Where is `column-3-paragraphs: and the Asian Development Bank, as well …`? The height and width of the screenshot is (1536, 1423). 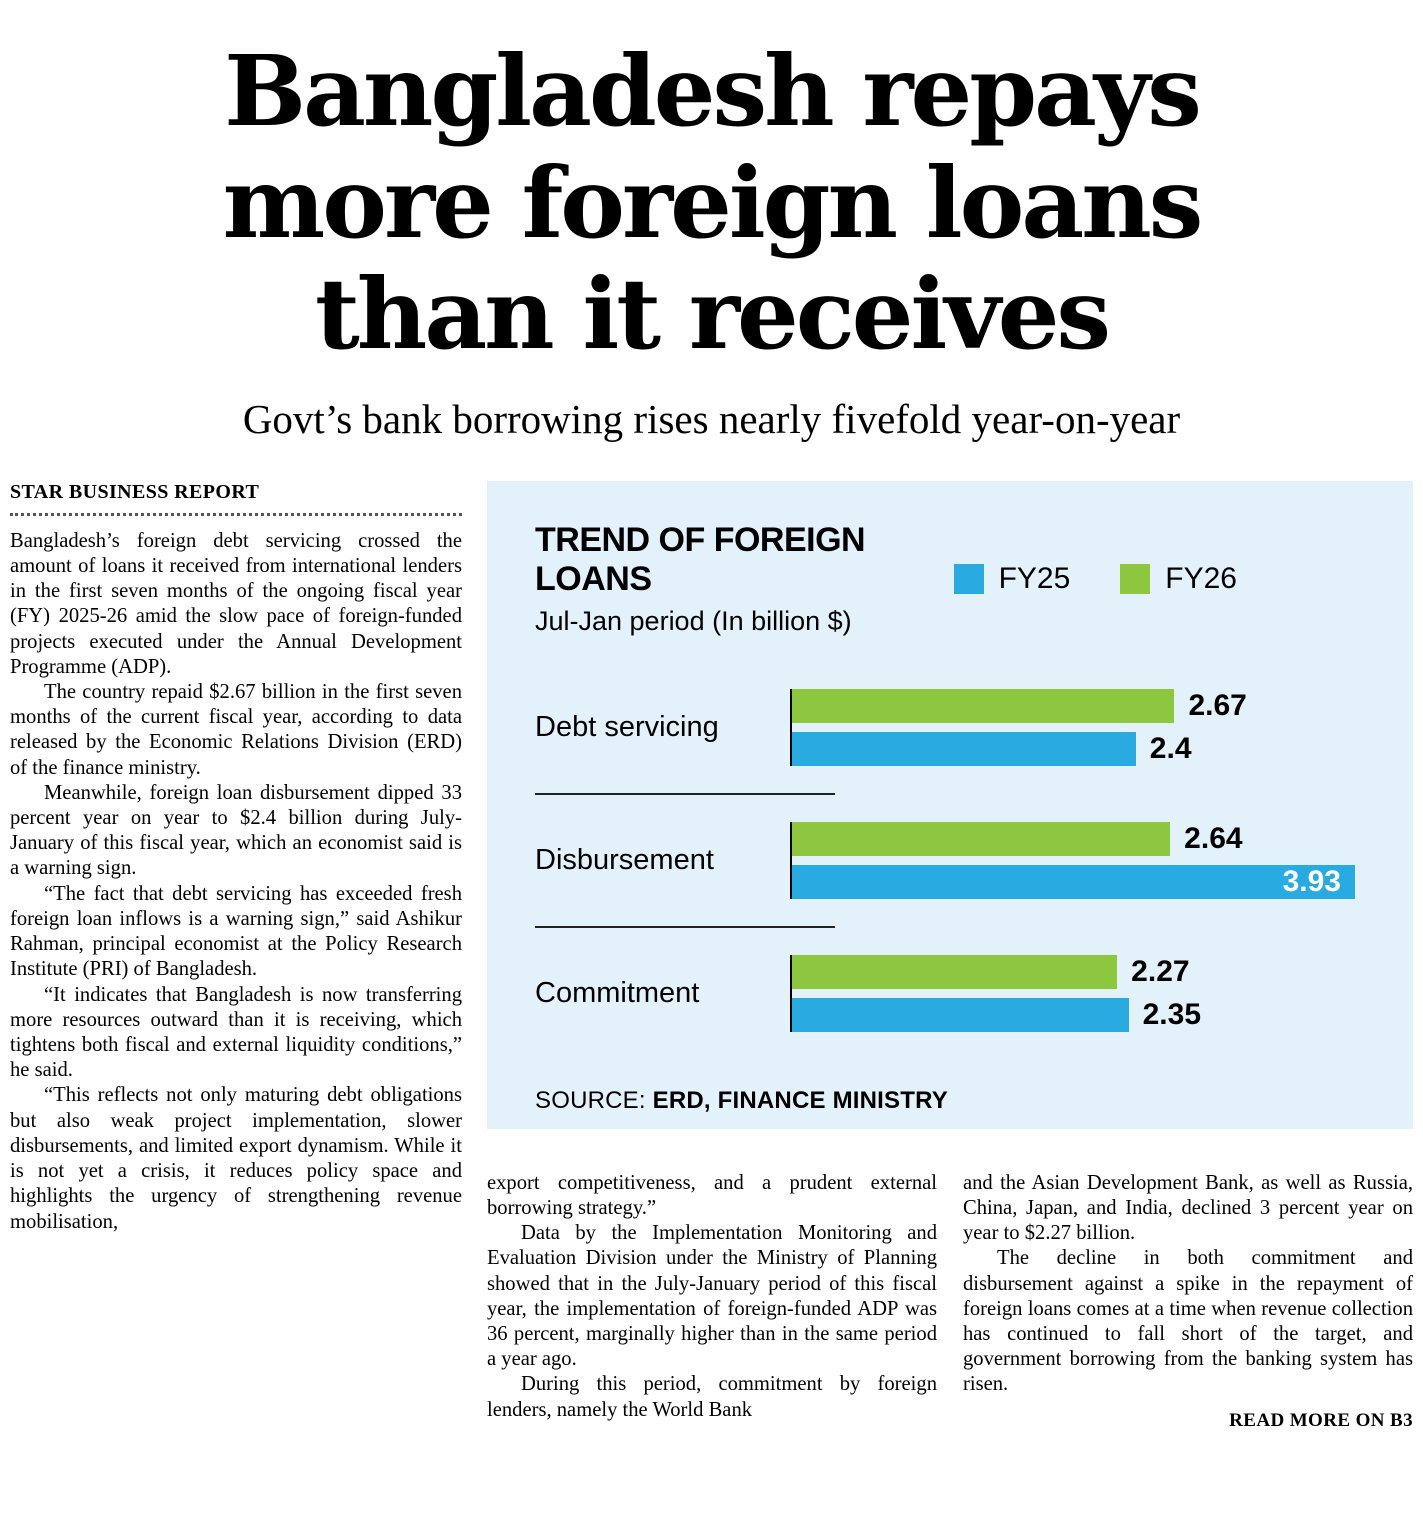
column-3-paragraphs: and the Asian Development Bank, as well … is located at coordinates (1188, 1284).